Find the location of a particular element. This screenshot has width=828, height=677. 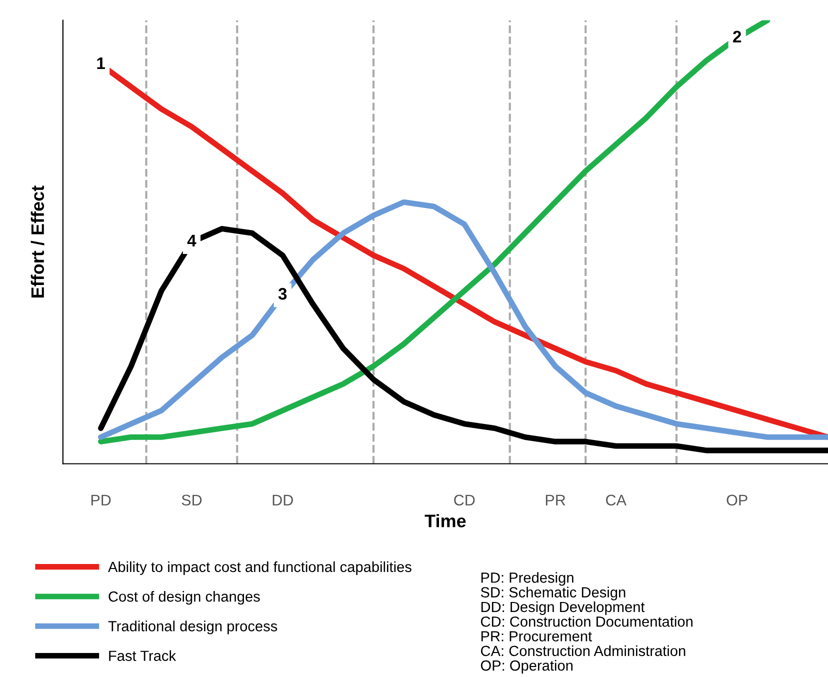

legend-label: Cost of design changes is located at coordinates (184, 598).